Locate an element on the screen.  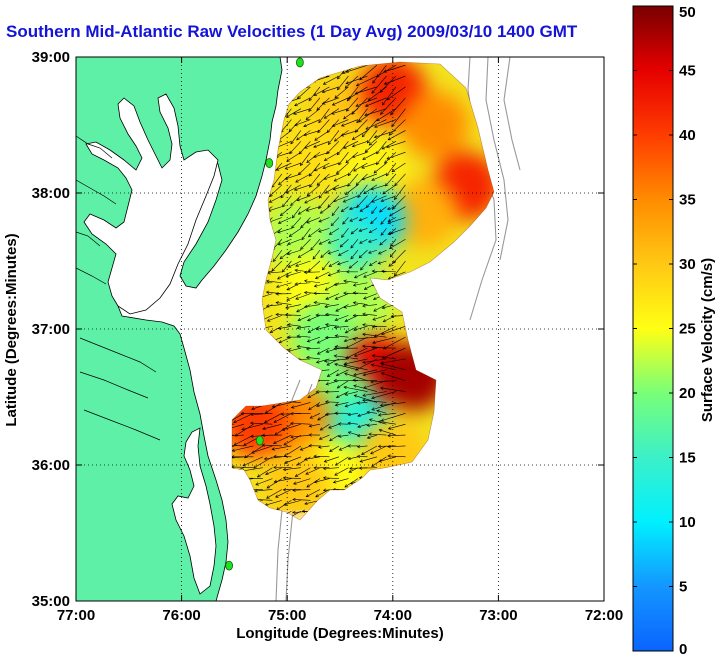
x-tick-label: 74:00 is located at coordinates (393, 615).